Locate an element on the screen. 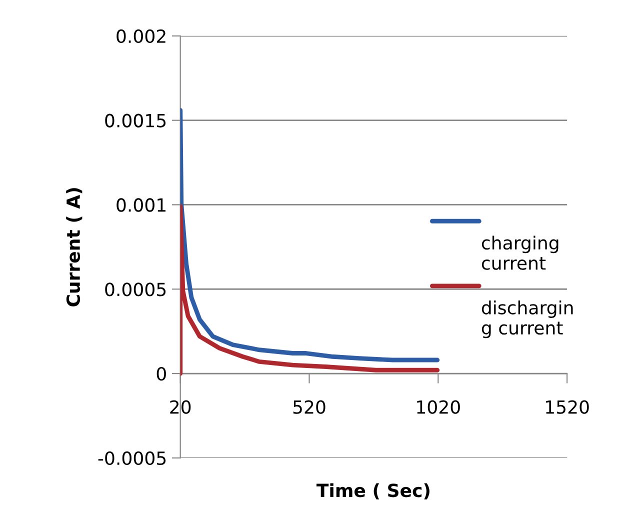 Image resolution: width=635 pixels, height=506 pixels. y-tick-label: 0.0015 is located at coordinates (135, 121).